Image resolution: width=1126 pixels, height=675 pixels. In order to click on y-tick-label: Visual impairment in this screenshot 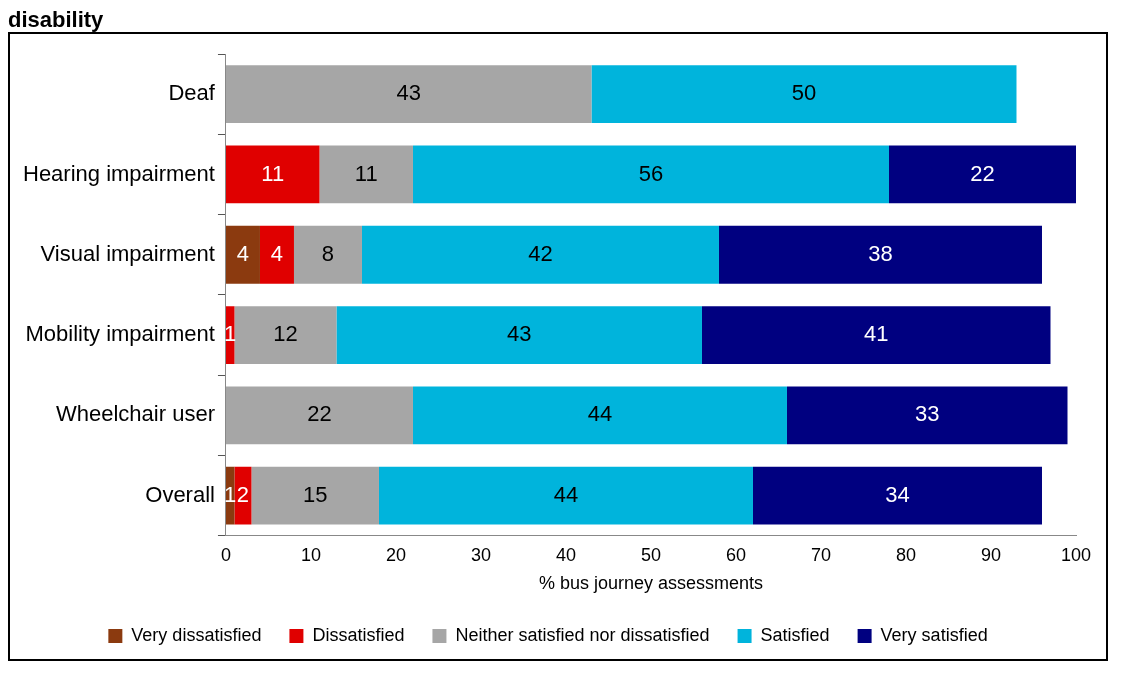, I will do `click(127, 253)`.